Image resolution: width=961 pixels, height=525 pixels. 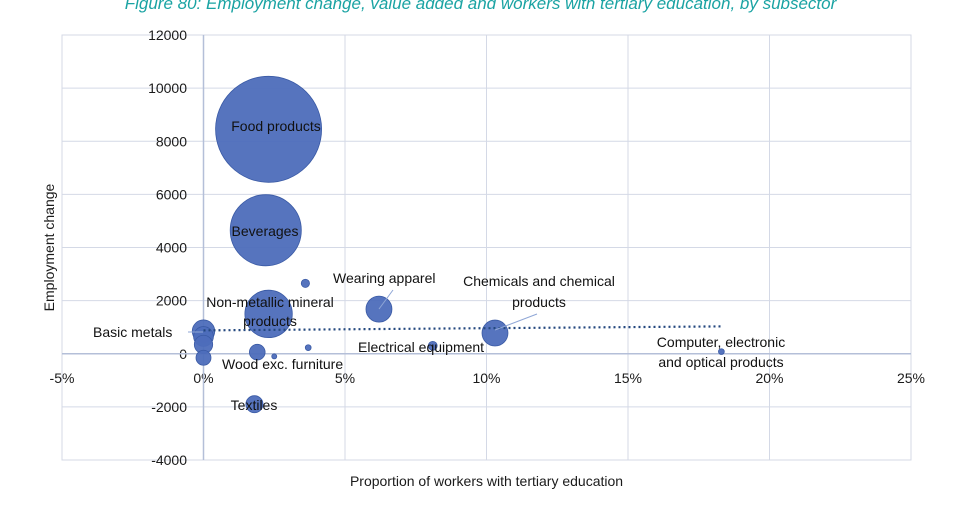 I want to click on point-label-line: and optical products, so click(x=720, y=362).